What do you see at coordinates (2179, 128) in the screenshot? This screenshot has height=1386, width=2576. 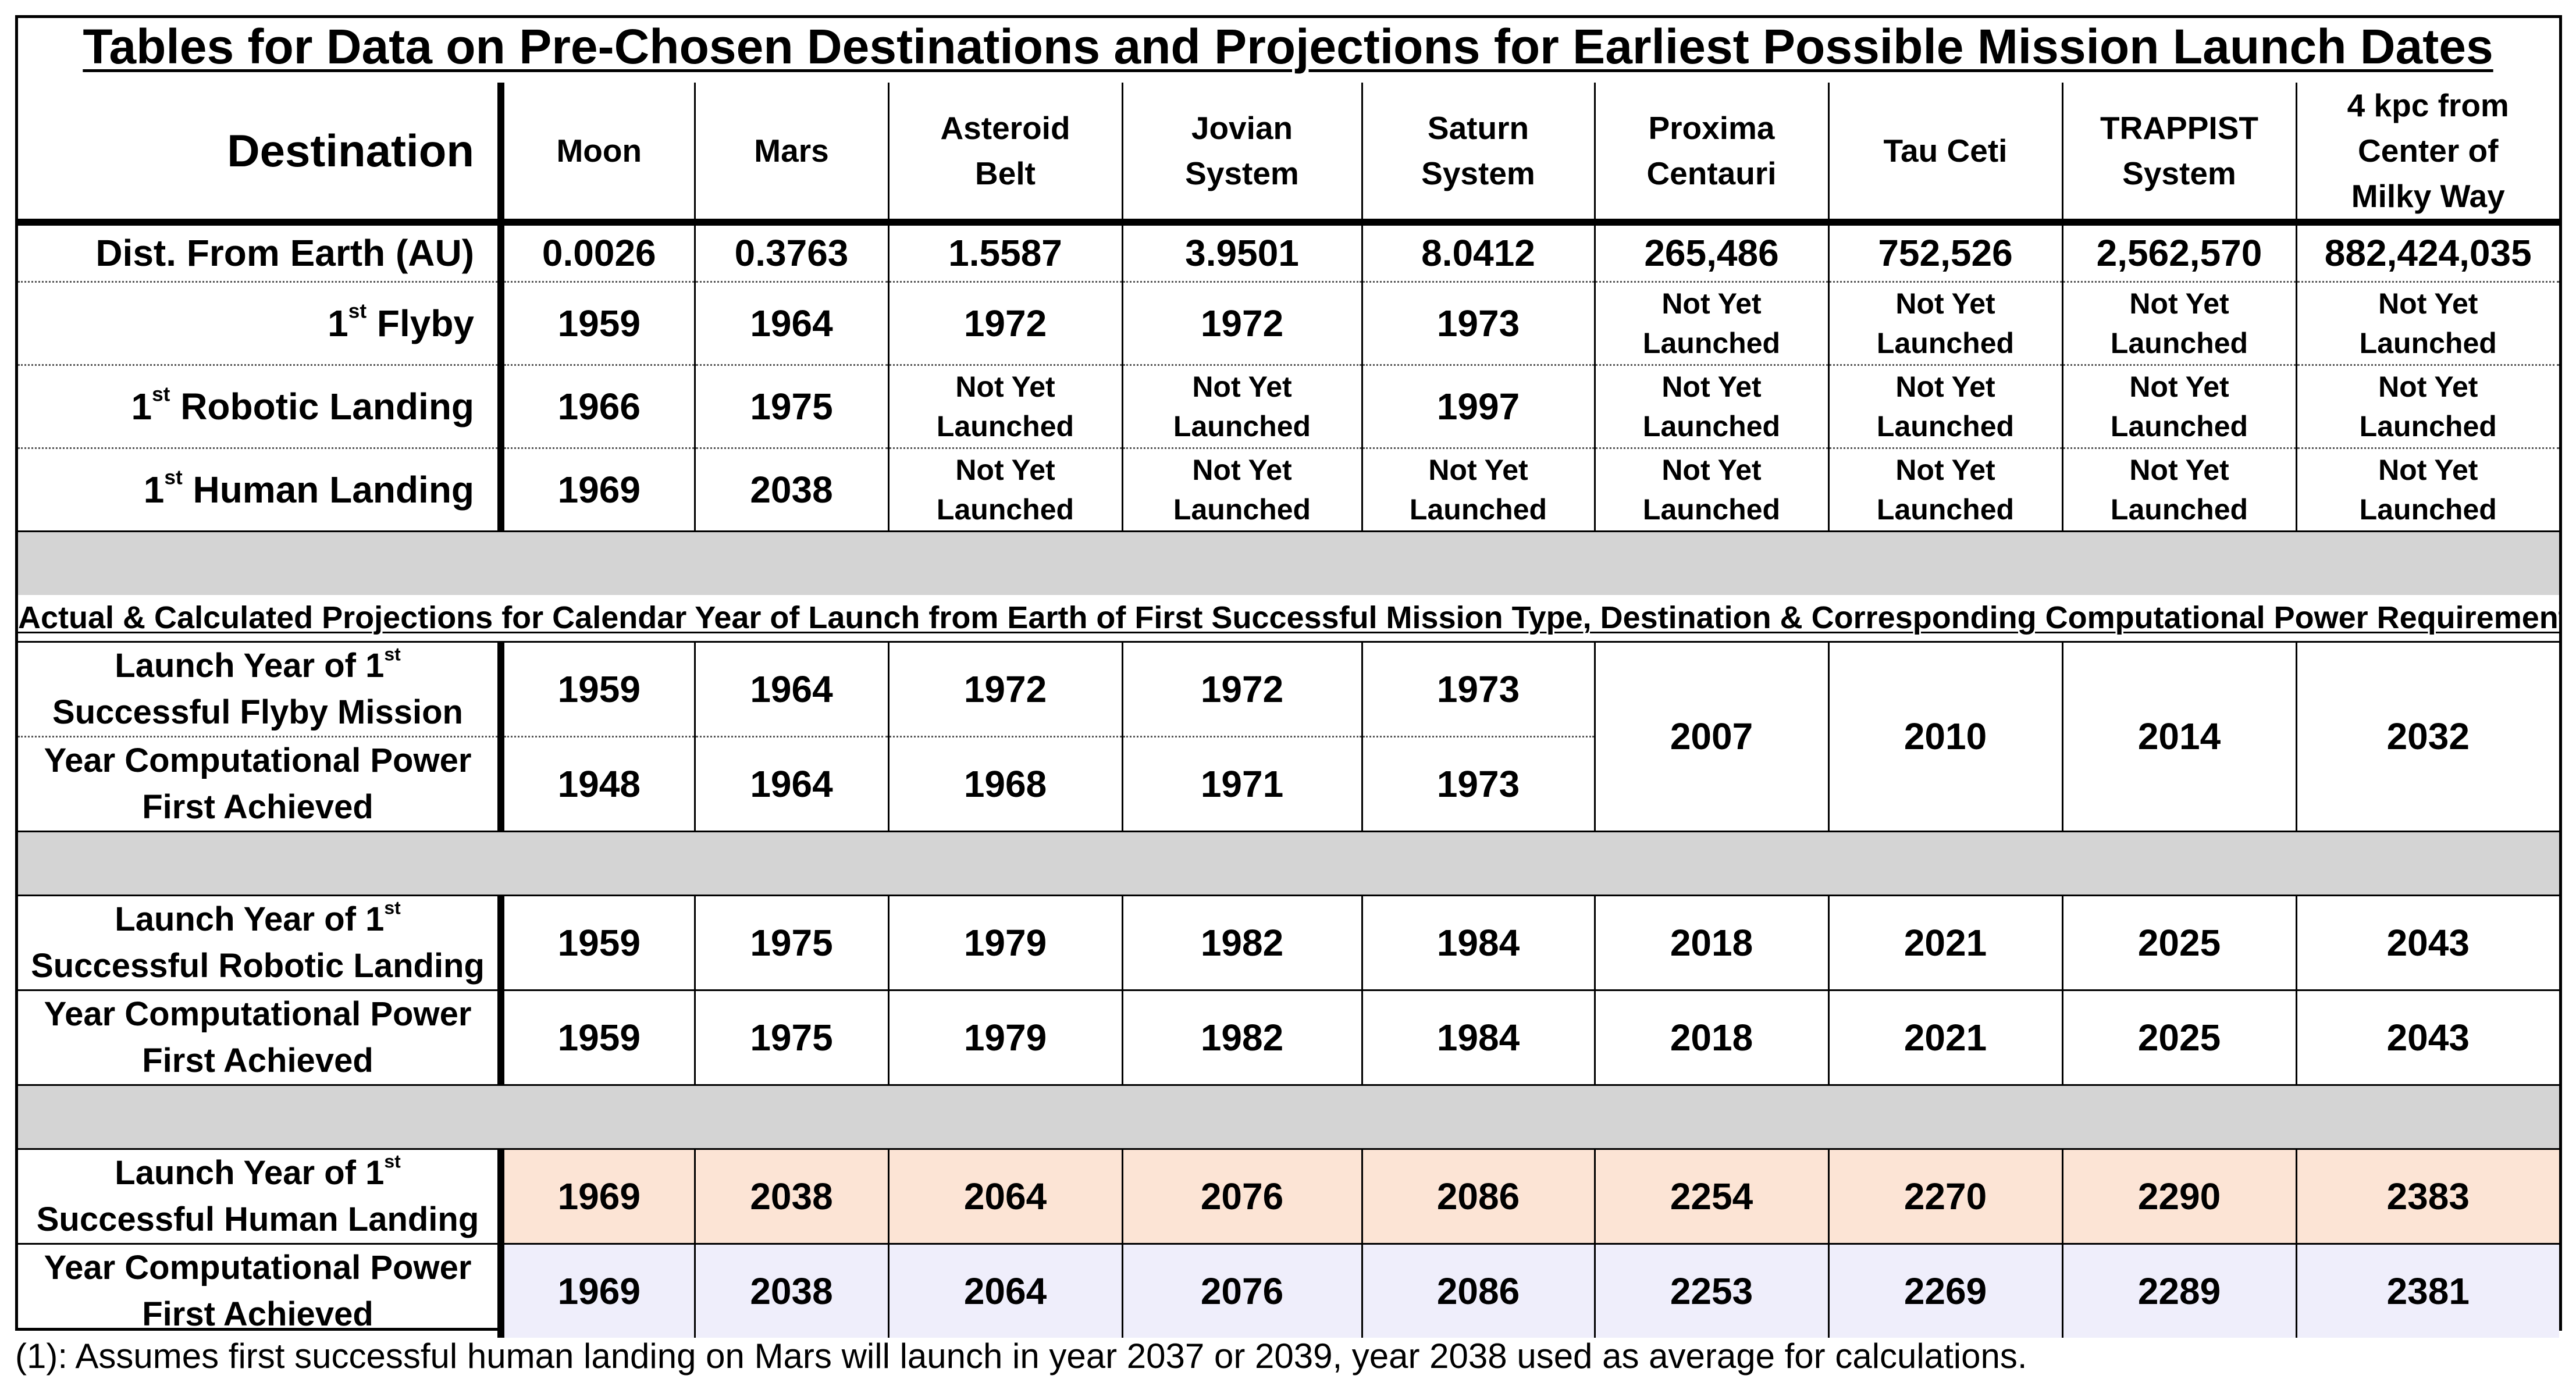 I see `destination-name-line: TRAPPIST` at bounding box center [2179, 128].